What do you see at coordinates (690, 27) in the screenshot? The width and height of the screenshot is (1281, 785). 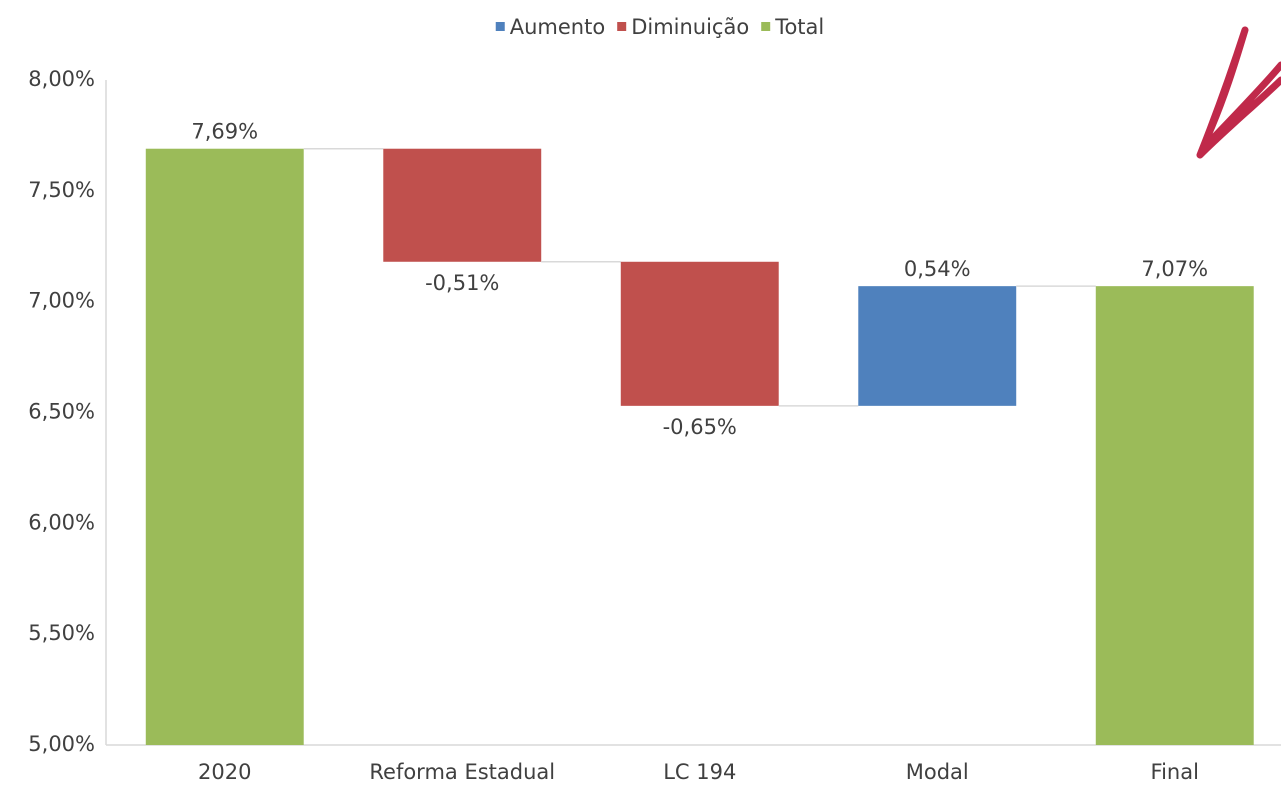 I see `legend-label: Diminuição` at bounding box center [690, 27].